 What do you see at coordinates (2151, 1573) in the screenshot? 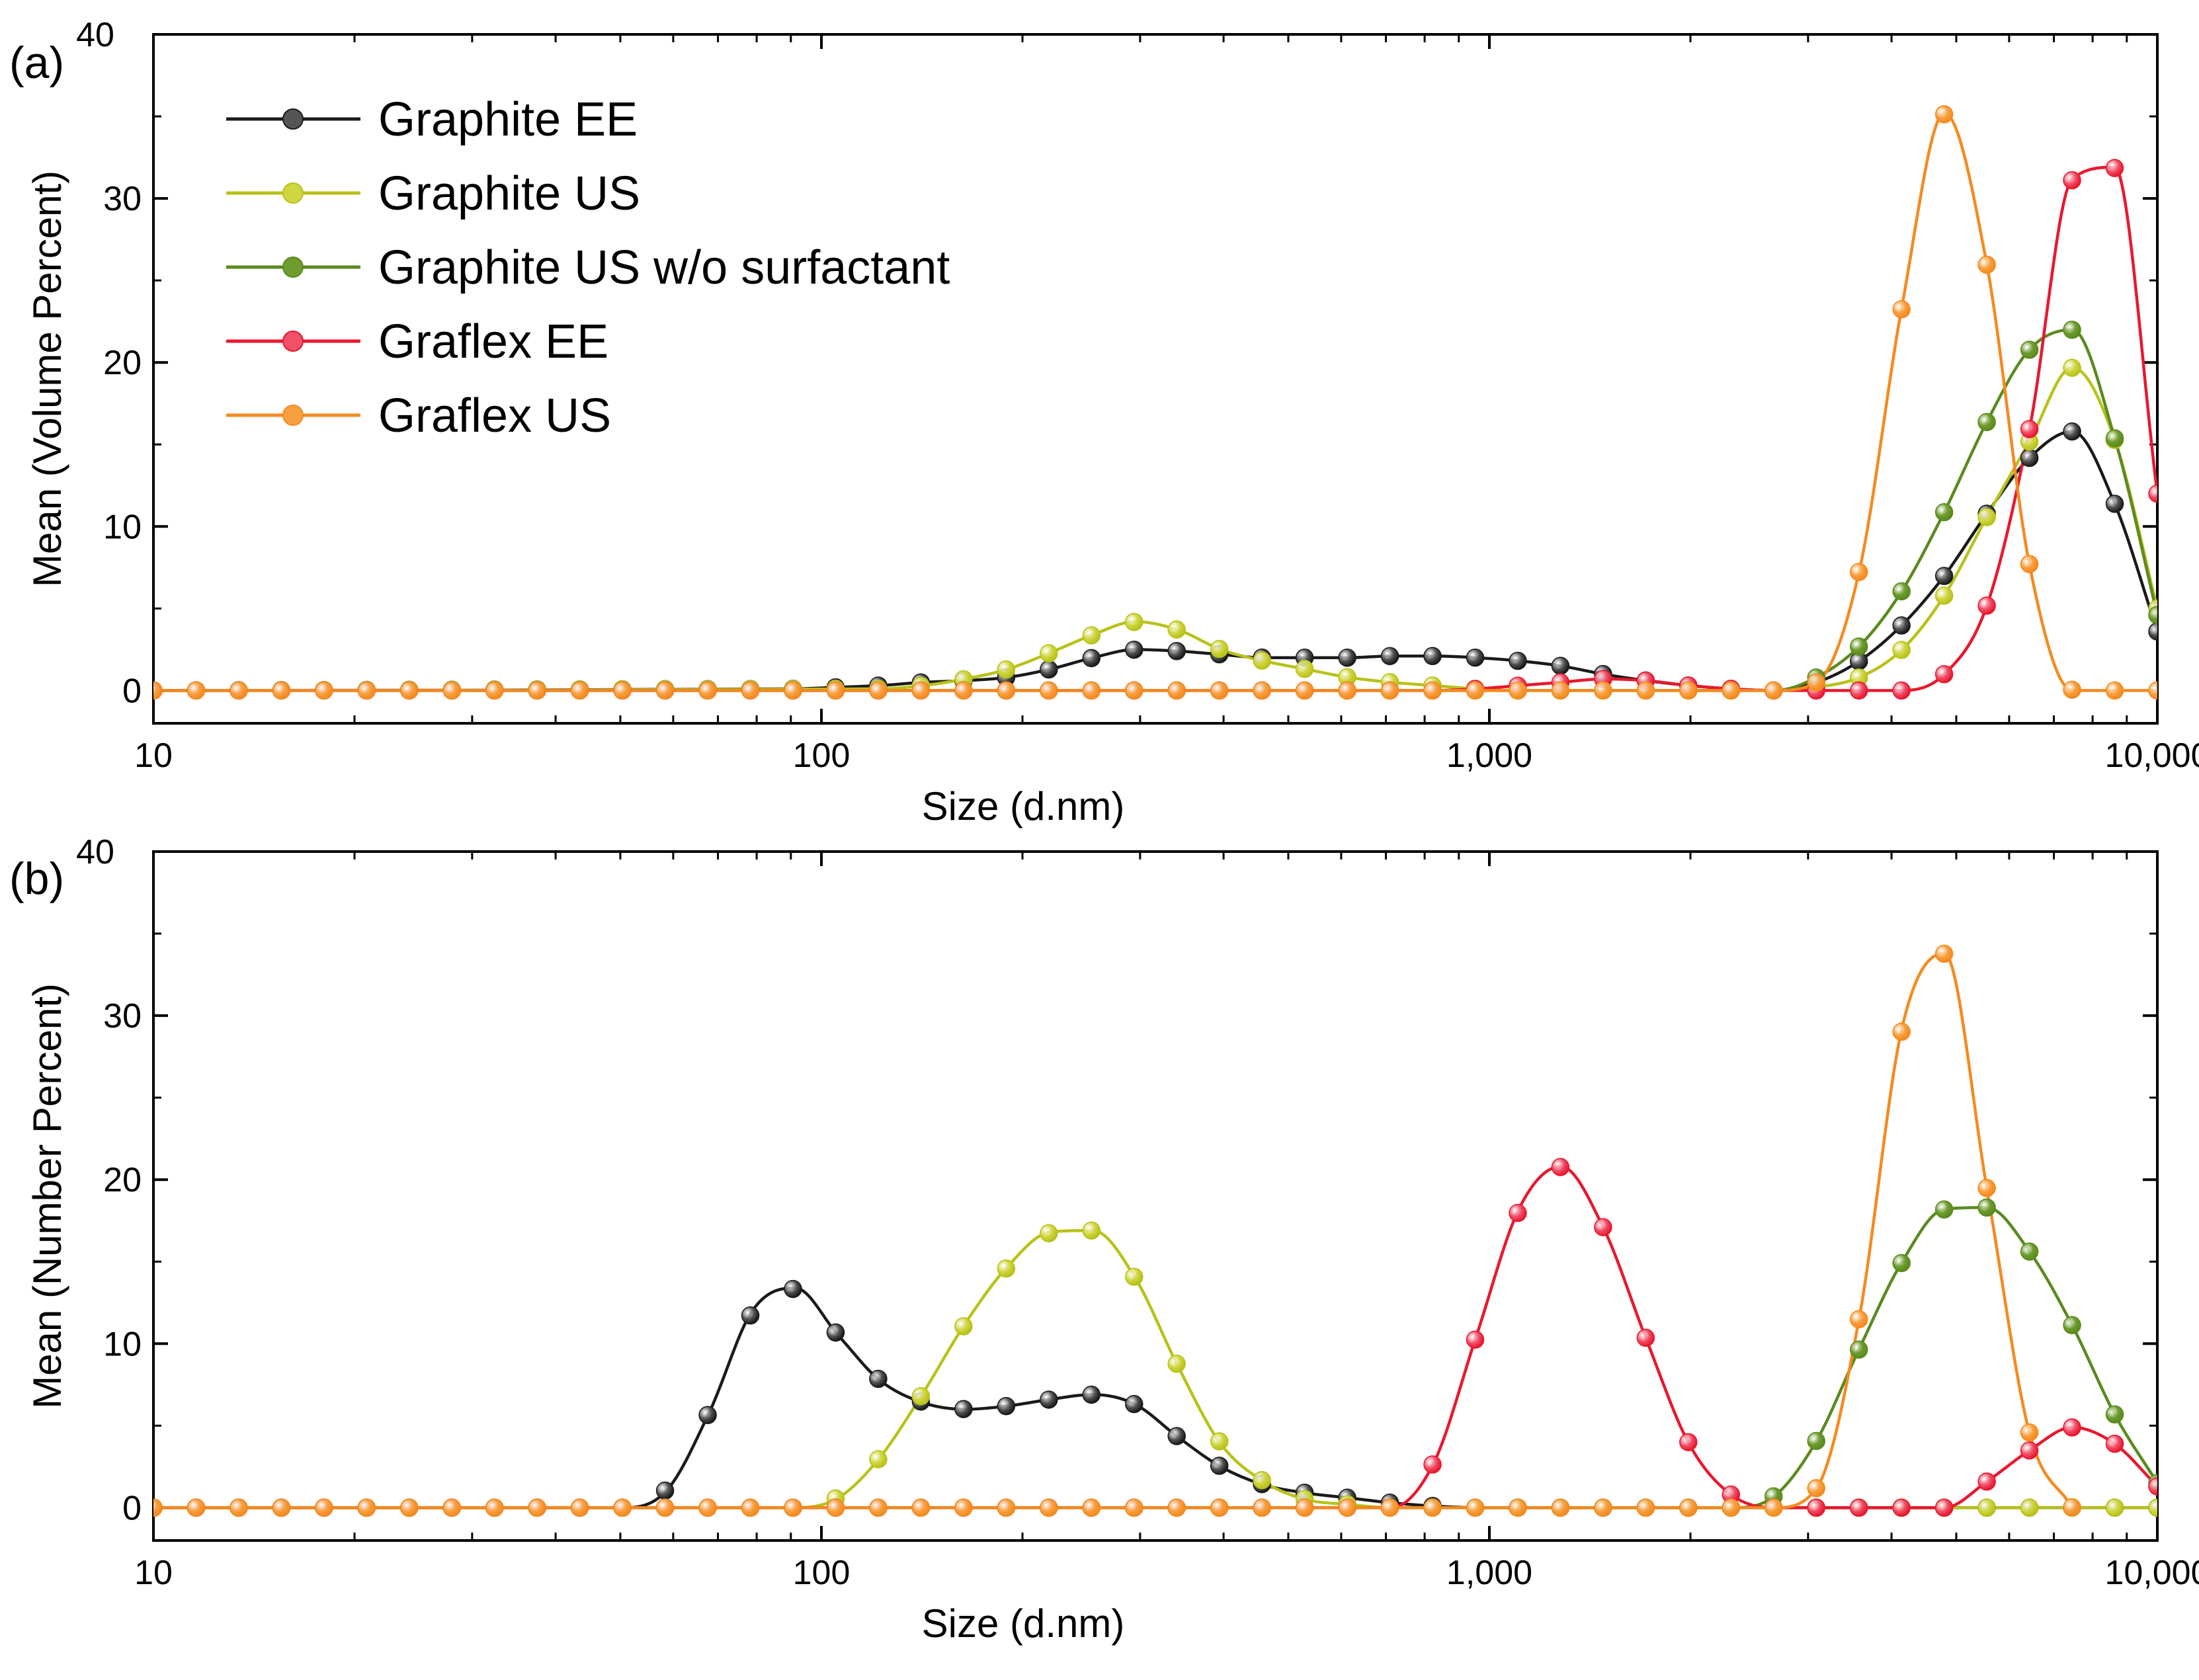
I see `panel-b-x-tick-label: 10,000` at bounding box center [2151, 1573].